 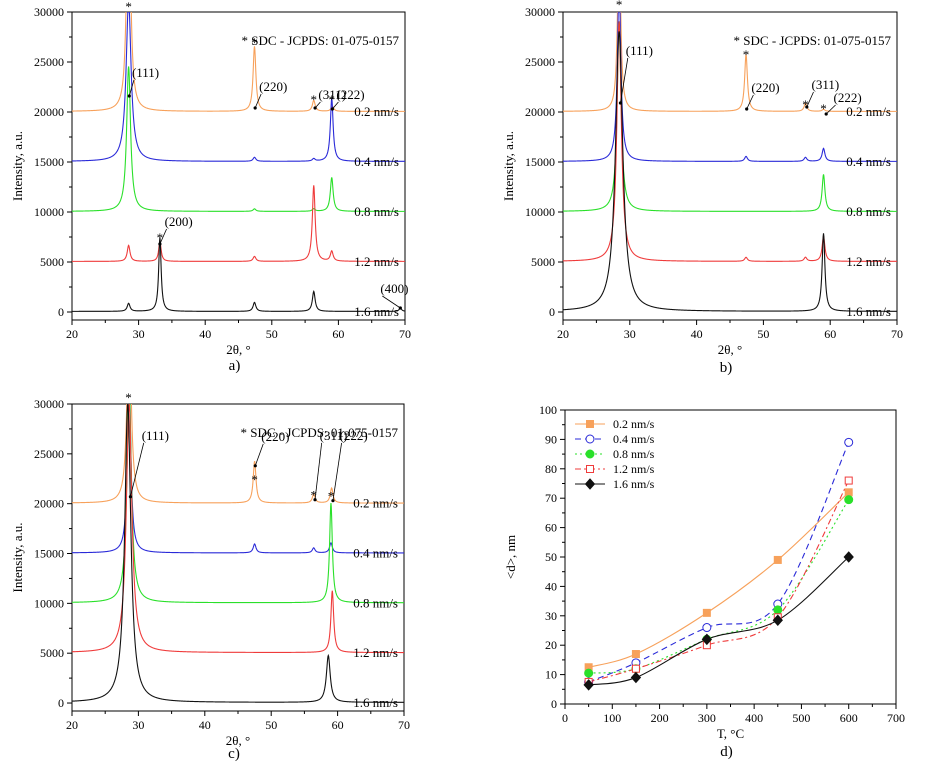 What do you see at coordinates (565, 718) in the screenshot?
I see `x-tick-label: 0` at bounding box center [565, 718].